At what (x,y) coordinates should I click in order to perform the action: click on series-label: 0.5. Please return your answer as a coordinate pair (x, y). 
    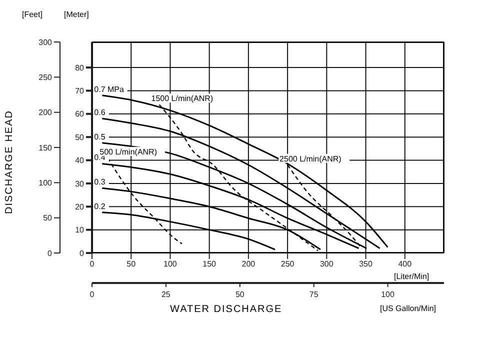
    Looking at the image, I should click on (100, 137).